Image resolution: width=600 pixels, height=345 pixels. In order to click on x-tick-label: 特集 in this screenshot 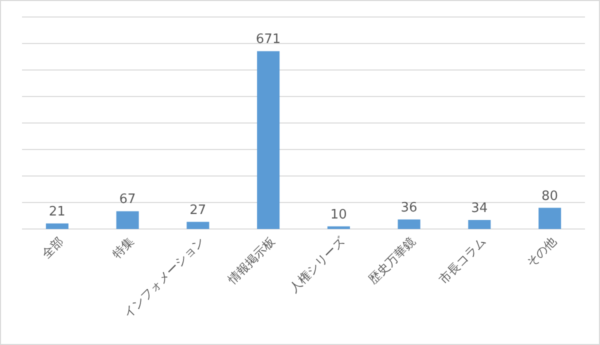, I will do `click(123, 248)`.